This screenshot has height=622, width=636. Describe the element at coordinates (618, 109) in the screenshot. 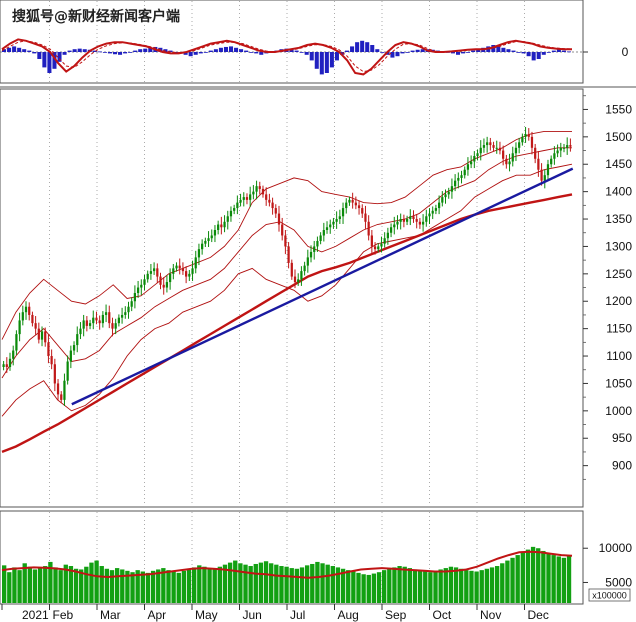

I see `price-tick-label: 1550` at that location.